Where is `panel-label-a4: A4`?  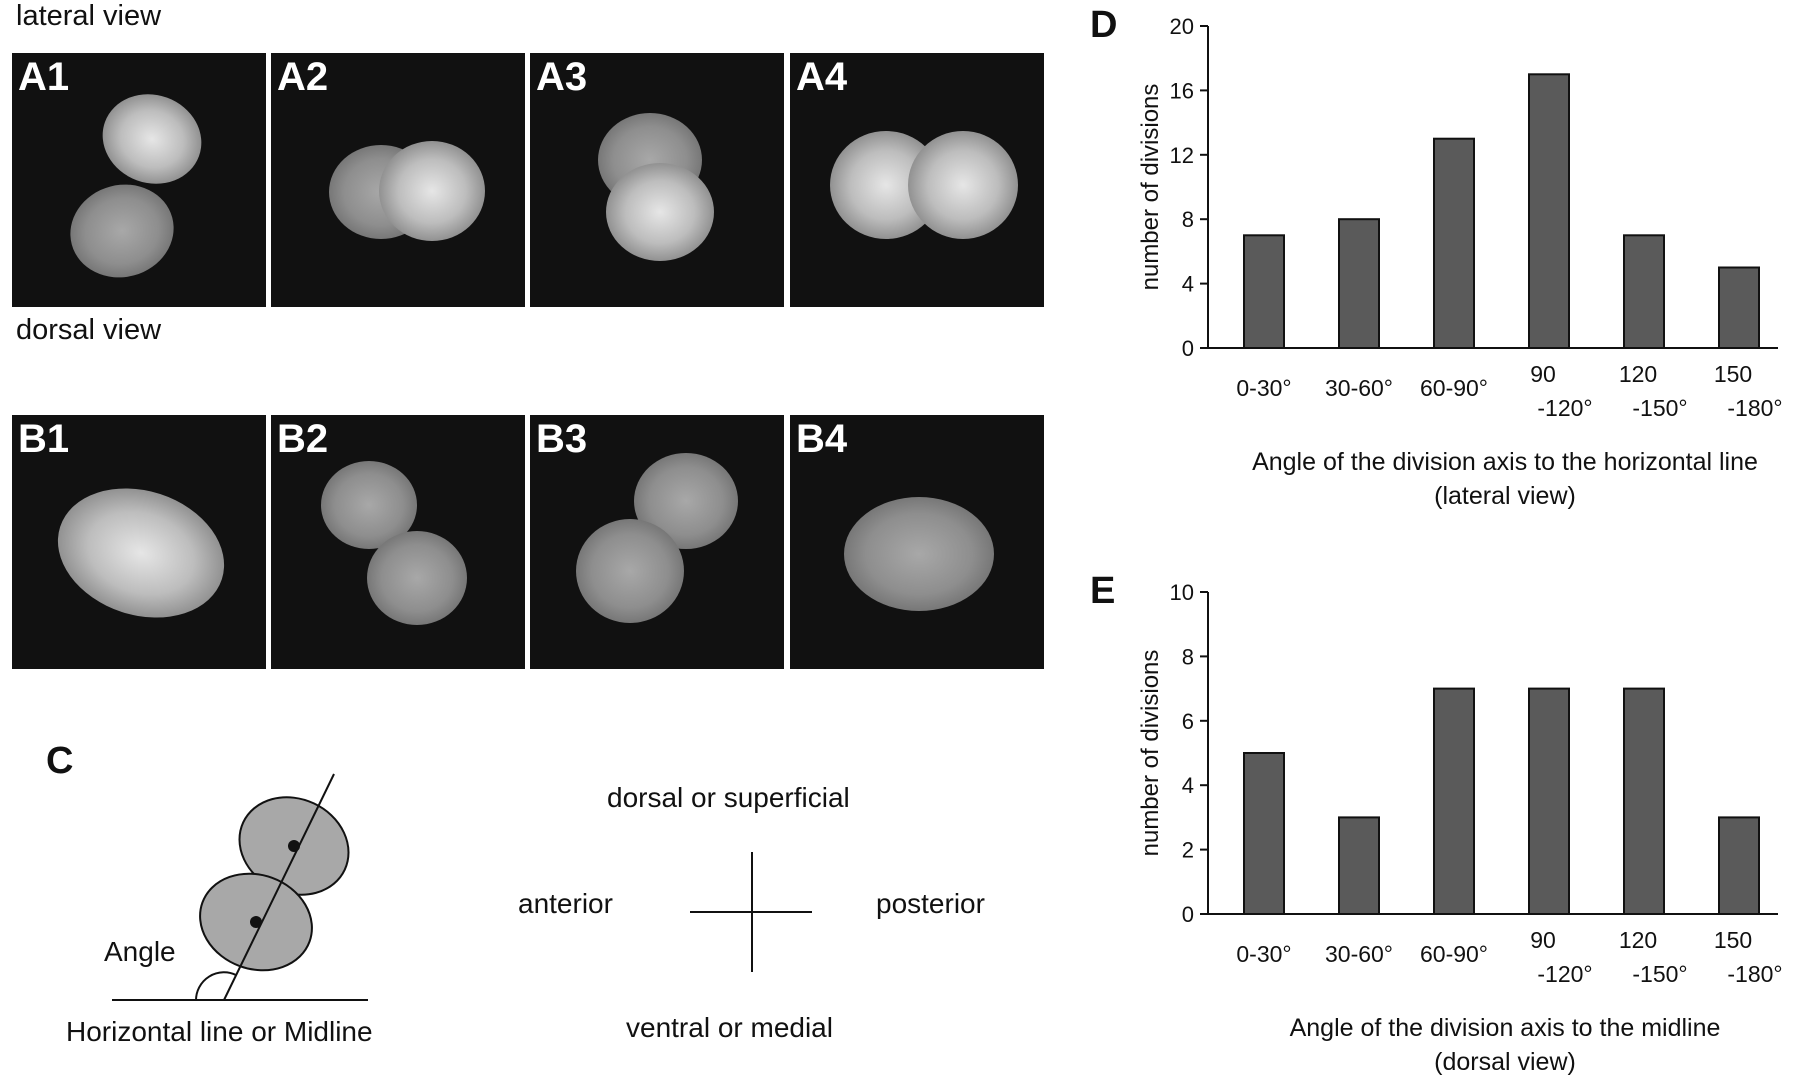 panel-label-a4: A4 is located at coordinates (822, 77).